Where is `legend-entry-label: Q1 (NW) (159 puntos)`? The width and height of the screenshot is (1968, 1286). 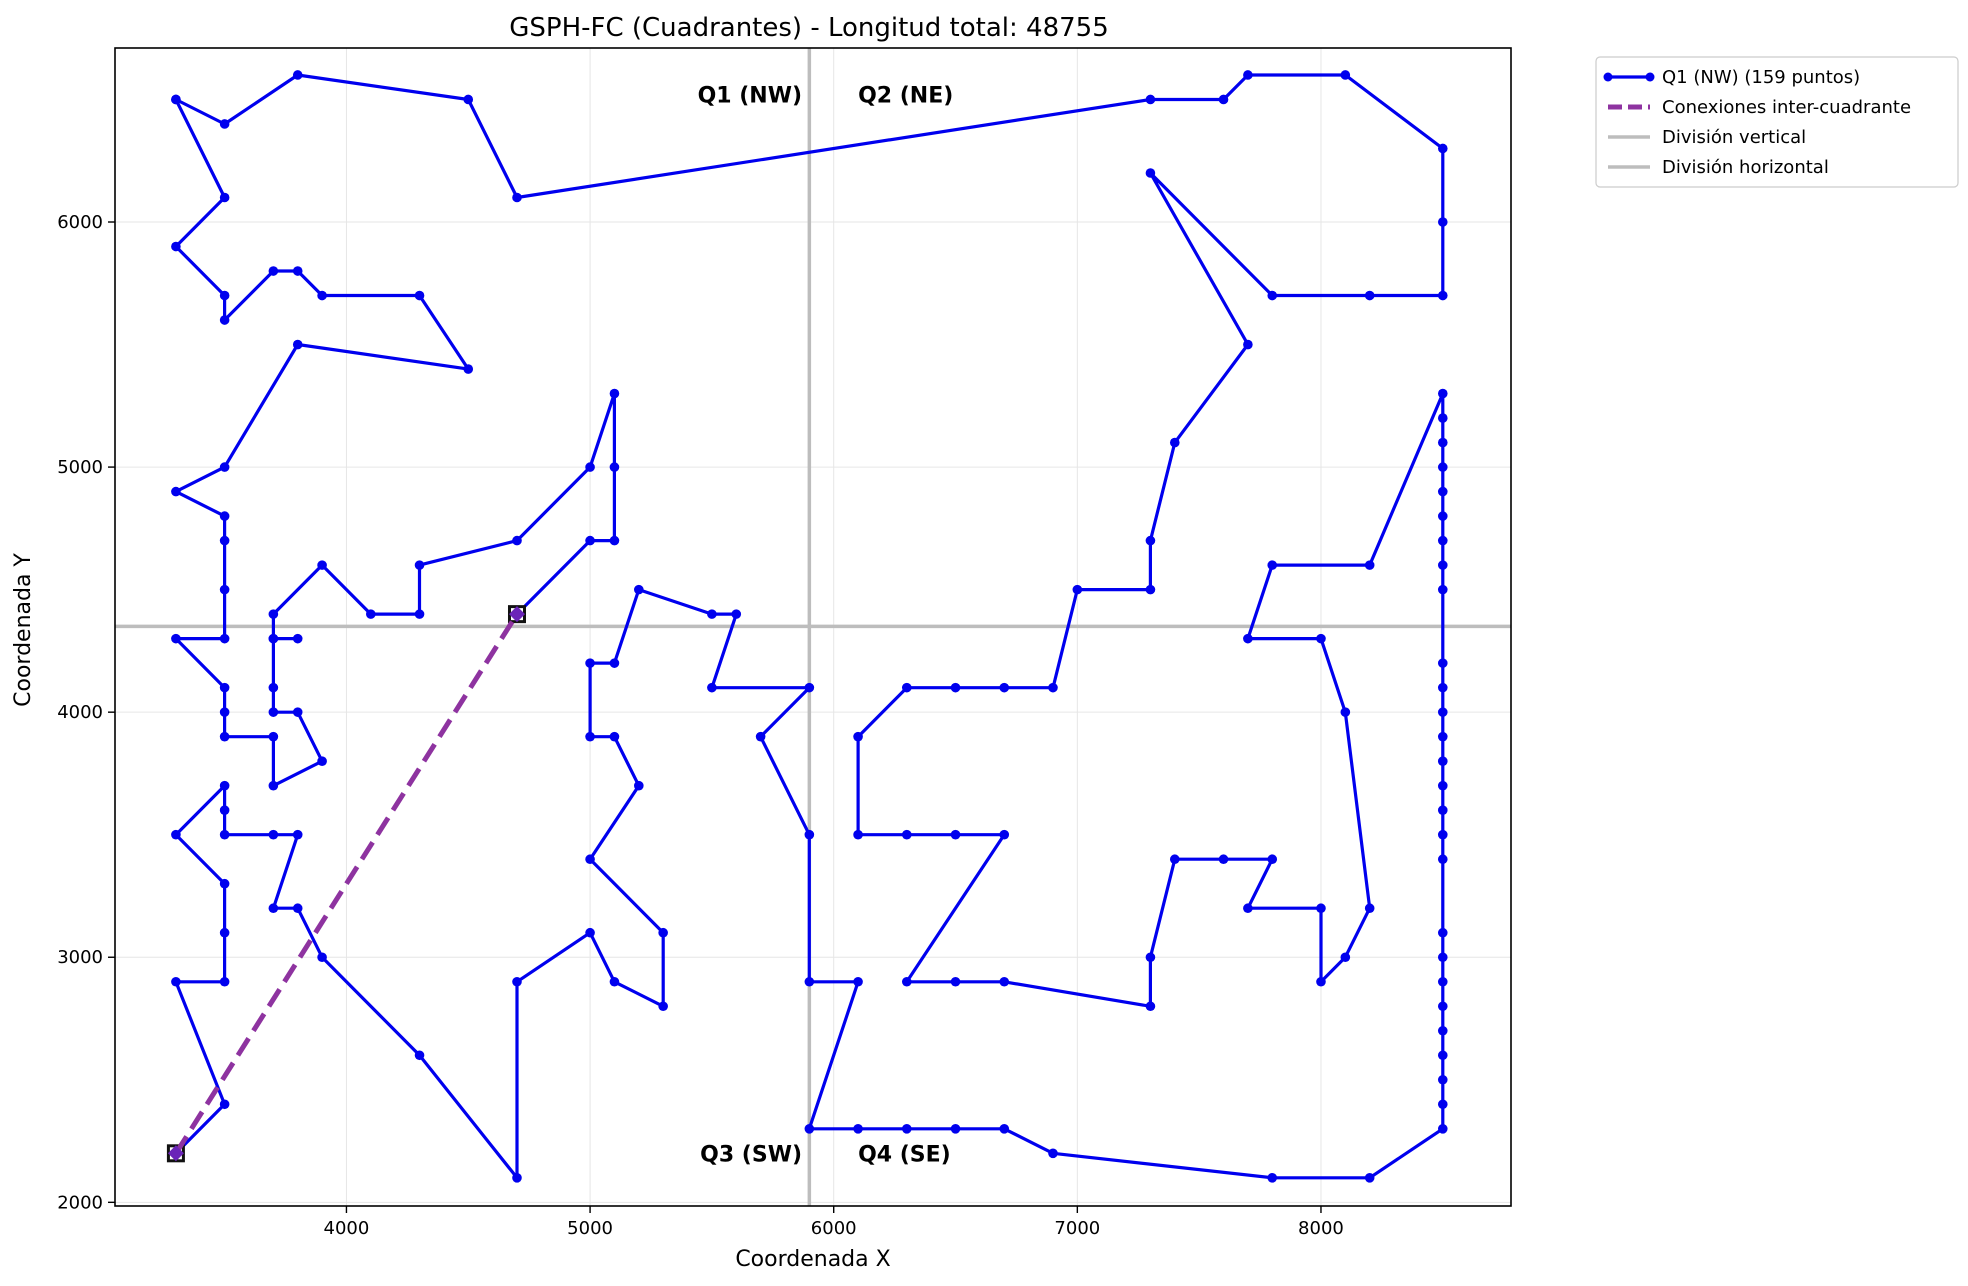
legend-entry-label: Q1 (NW) (159 puntos) is located at coordinates (1761, 77).